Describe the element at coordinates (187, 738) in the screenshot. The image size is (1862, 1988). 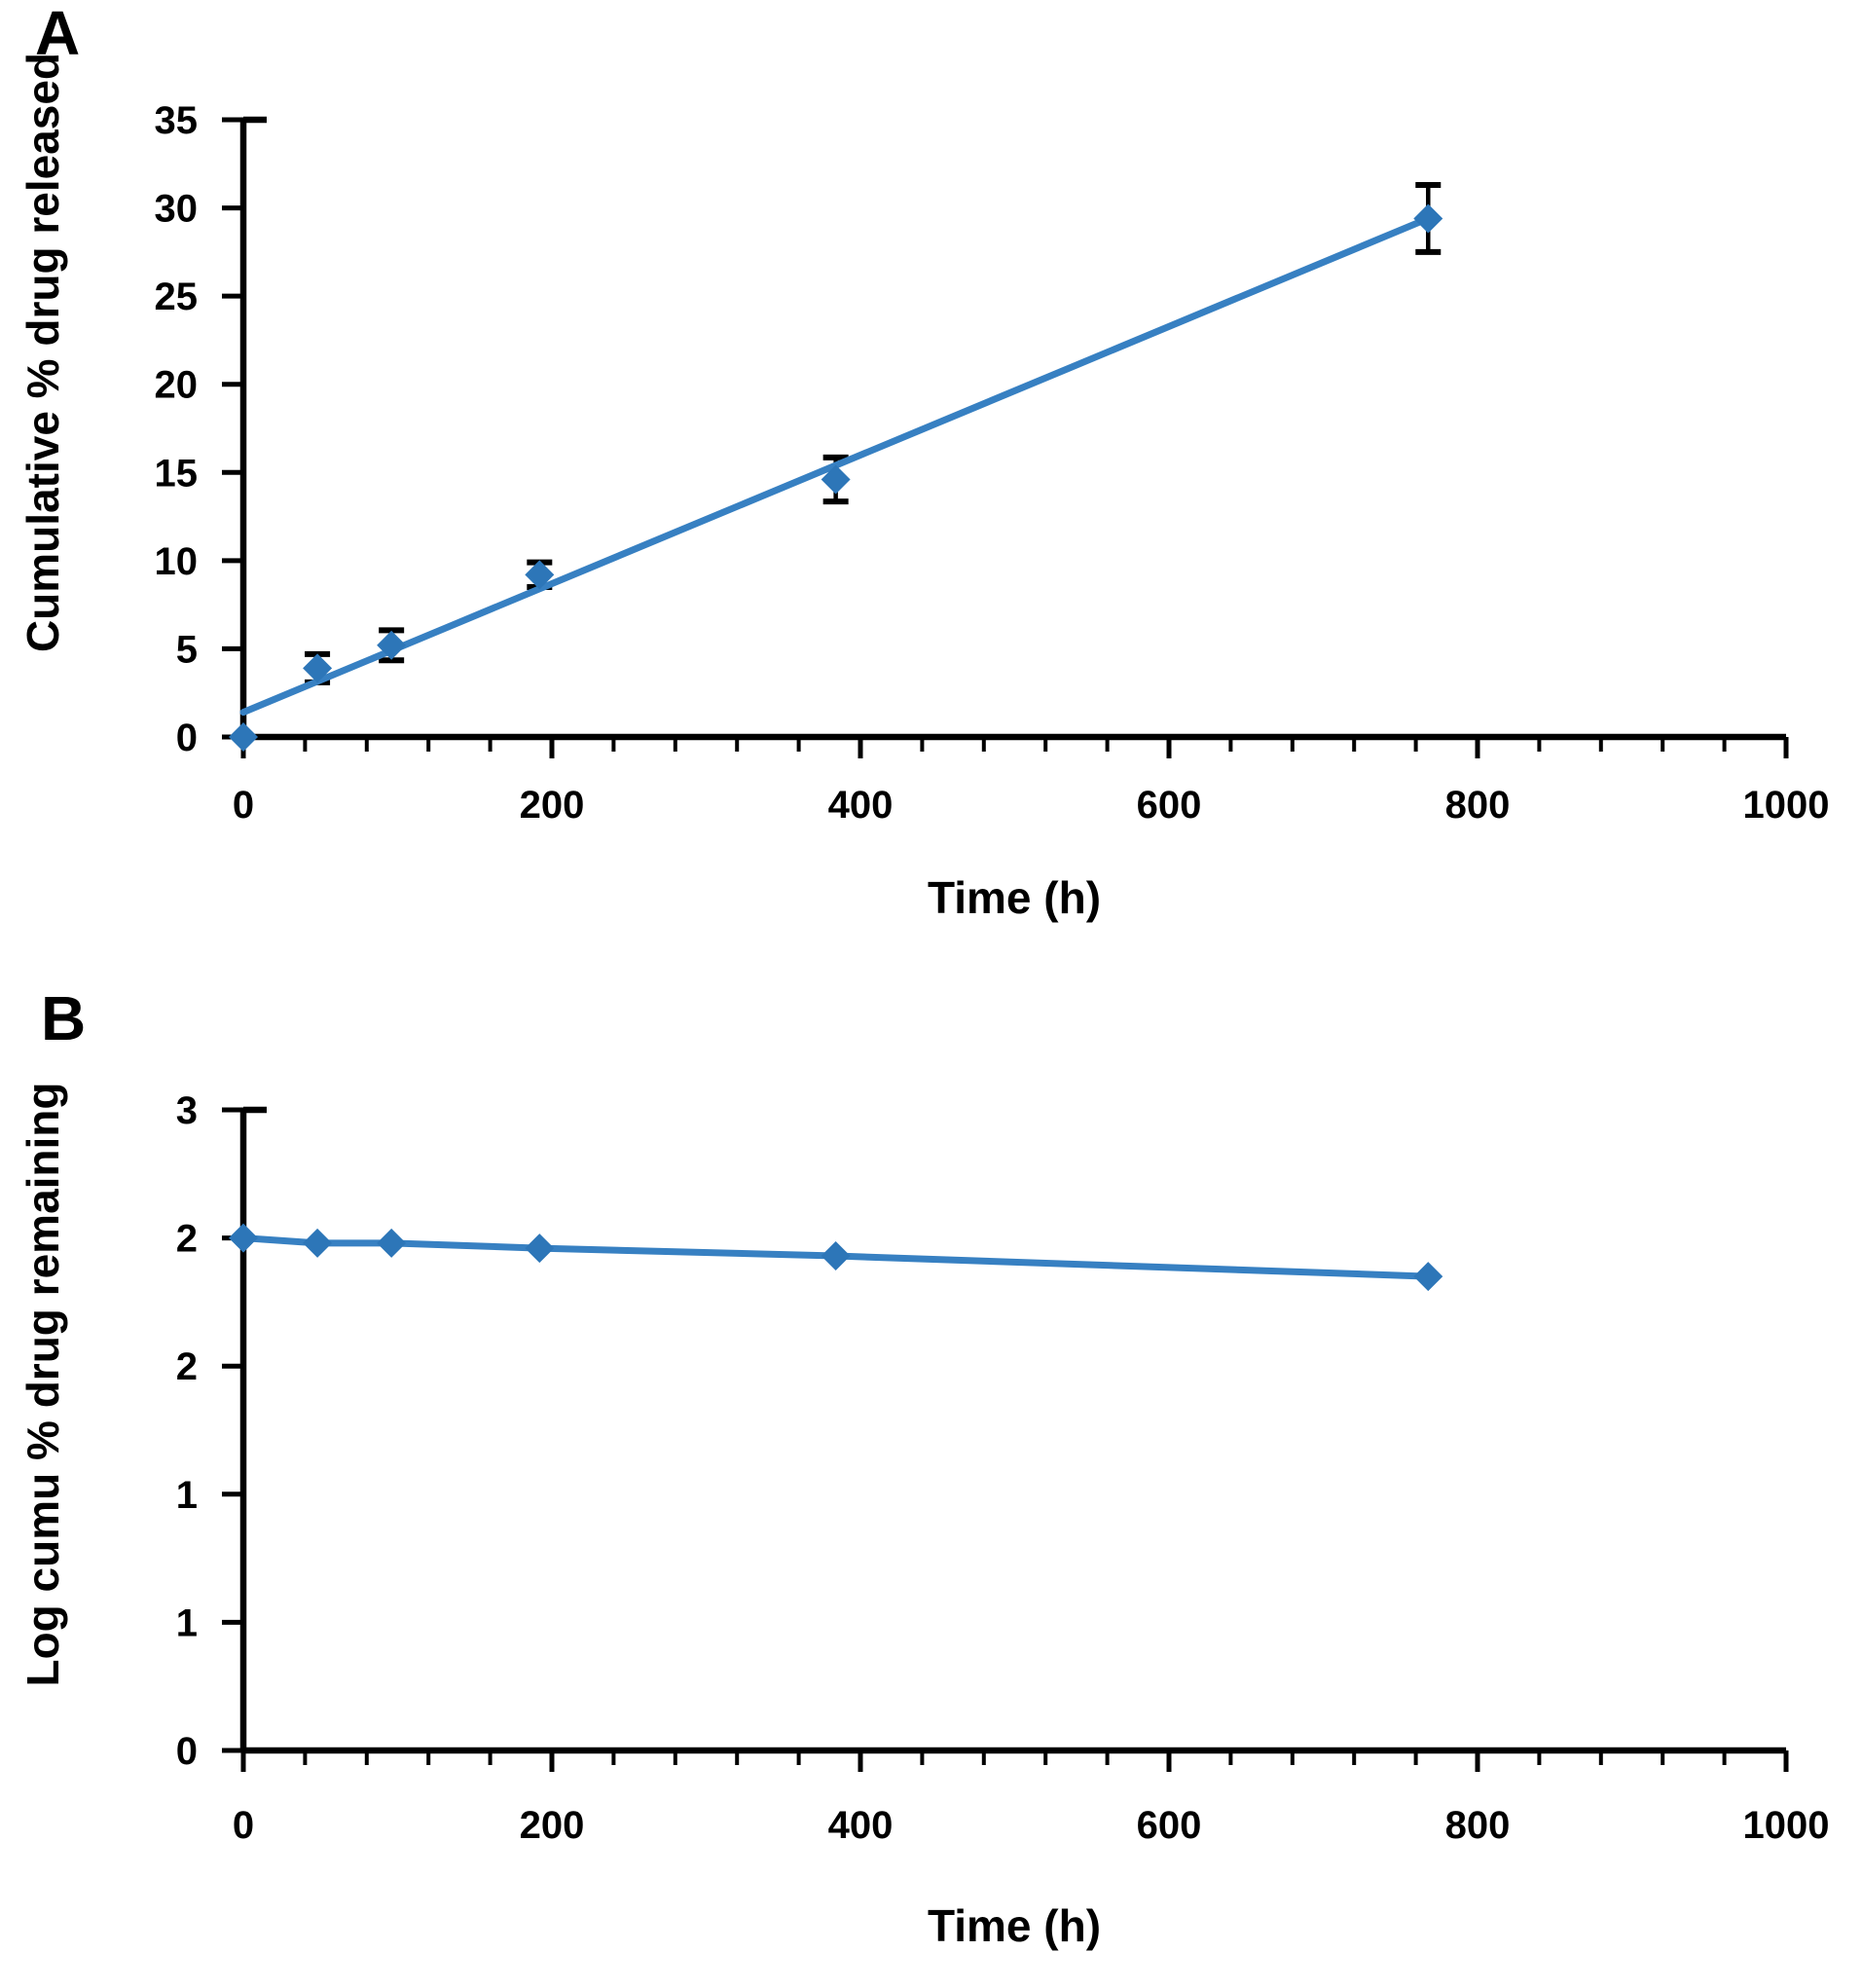
I see `chart-a-y-tick-label: 0` at that location.